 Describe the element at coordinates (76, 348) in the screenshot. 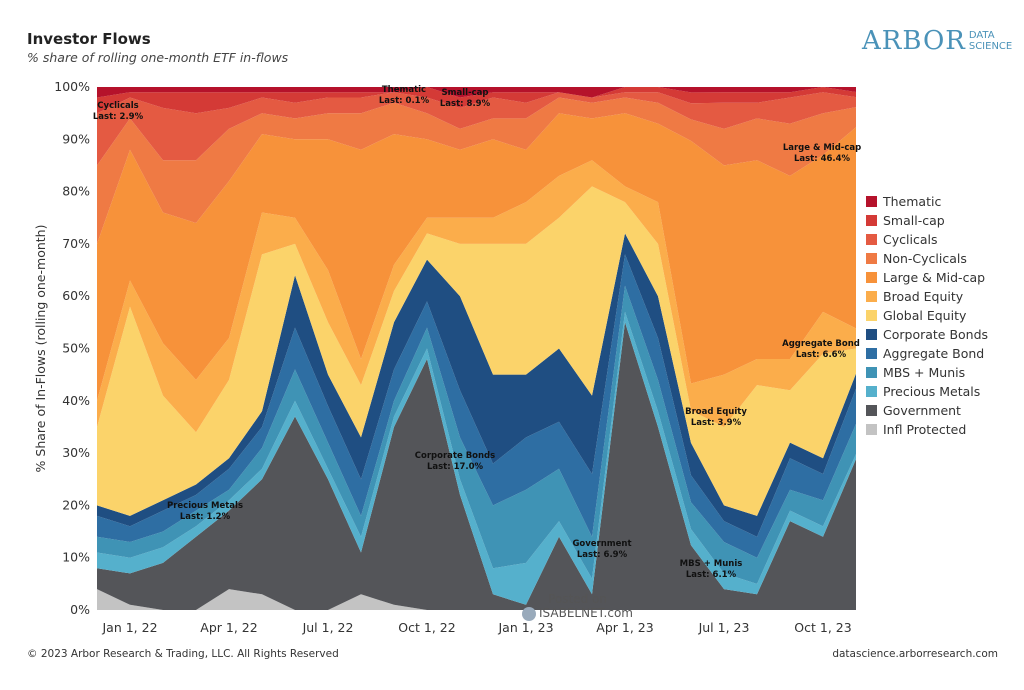

I see `y-tick-label: 50%` at that location.